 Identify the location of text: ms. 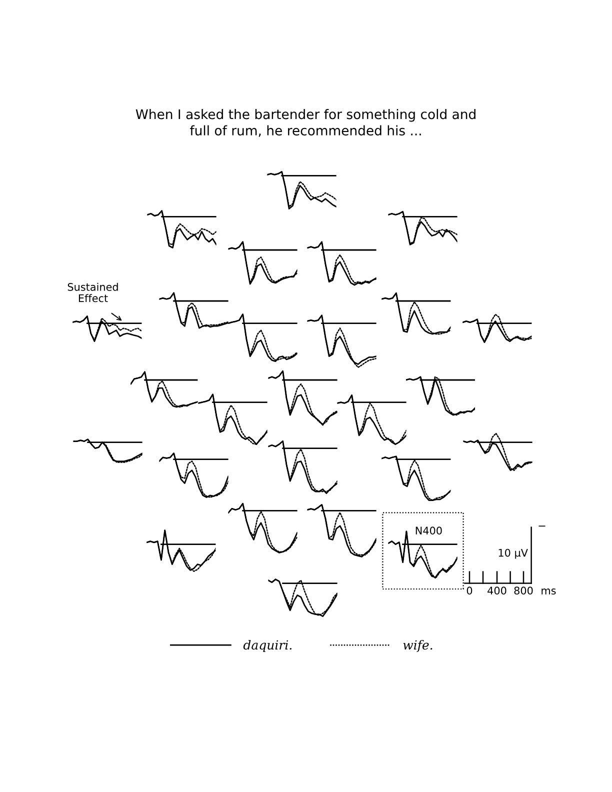
(549, 591).